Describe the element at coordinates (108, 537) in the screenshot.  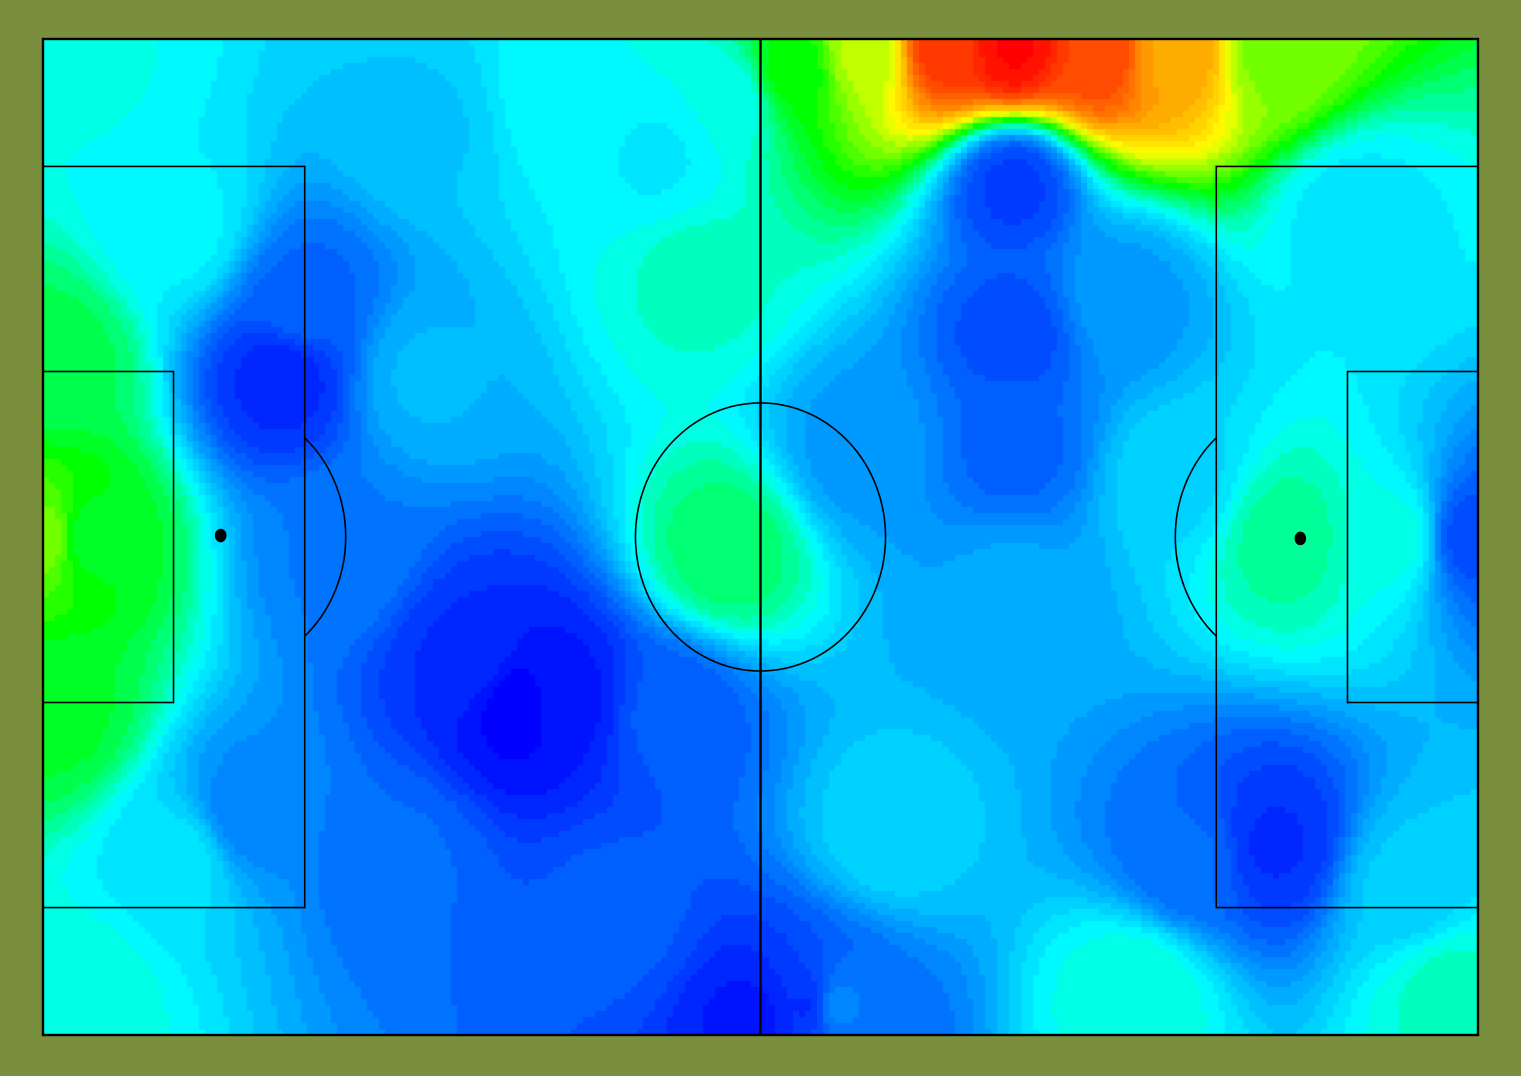
I see `goal-area-left` at that location.